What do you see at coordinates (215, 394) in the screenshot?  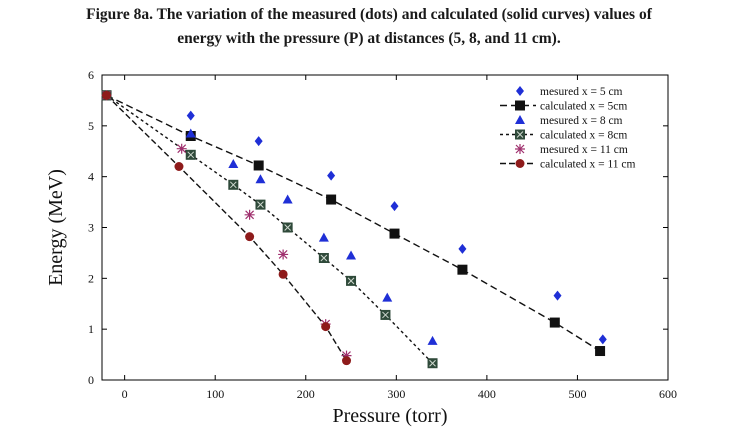 I see `x-tick-label: 100` at bounding box center [215, 394].